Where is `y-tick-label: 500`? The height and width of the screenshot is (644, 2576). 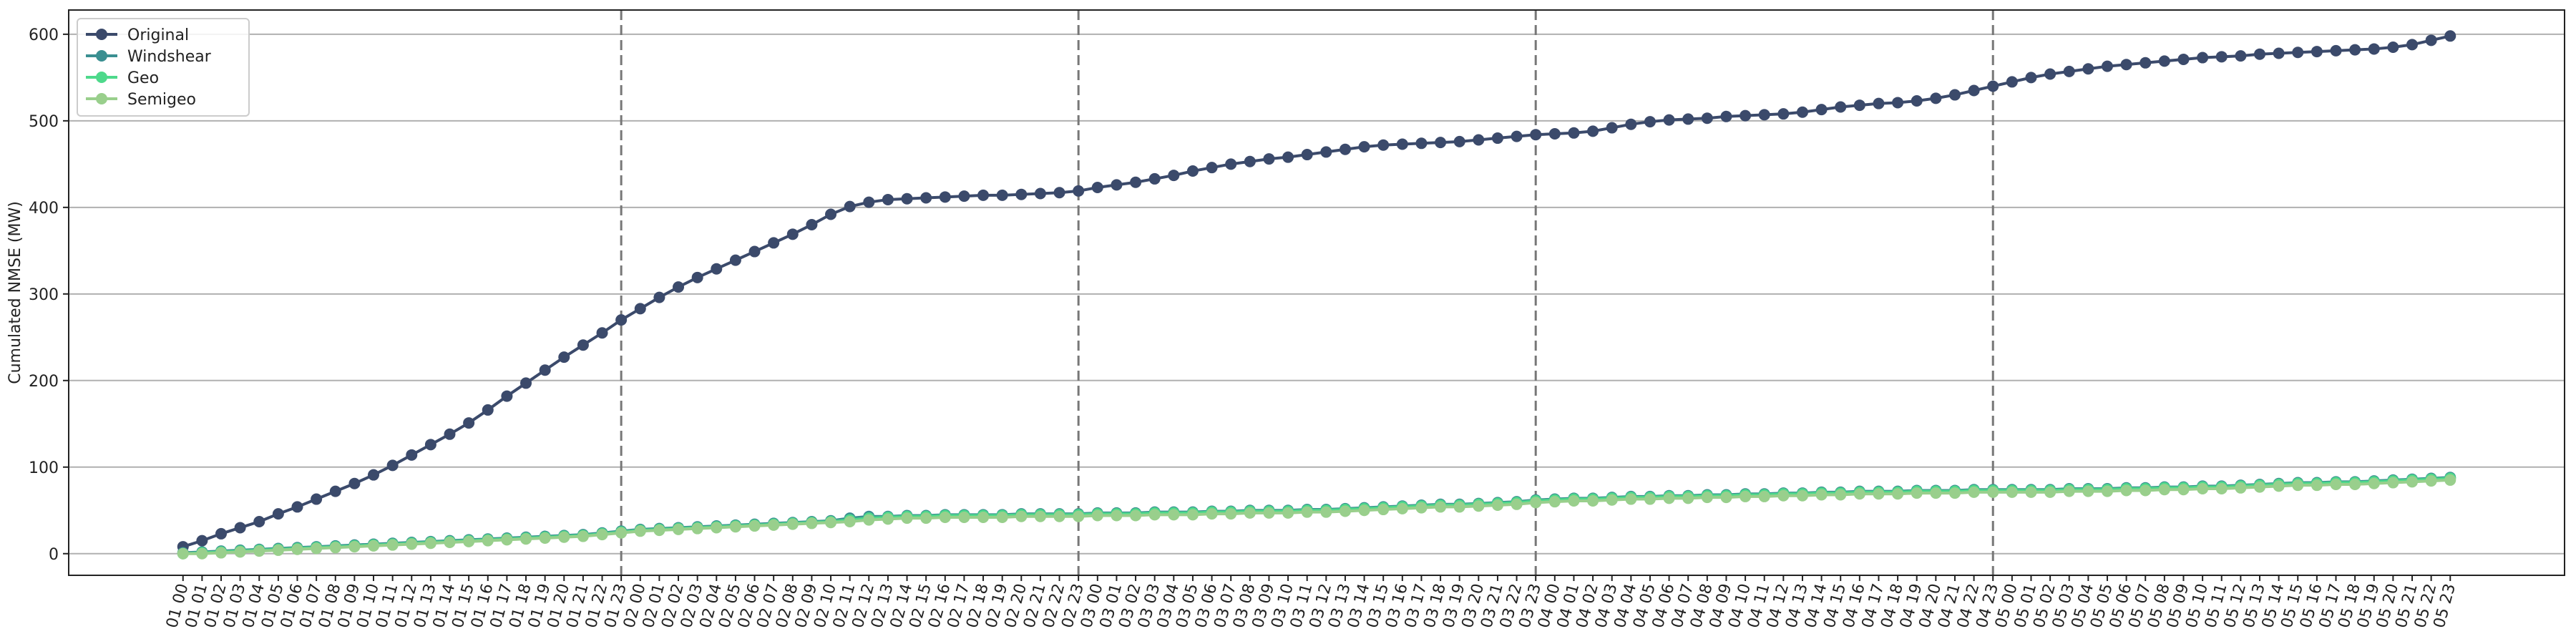 y-tick-label: 500 is located at coordinates (44, 122).